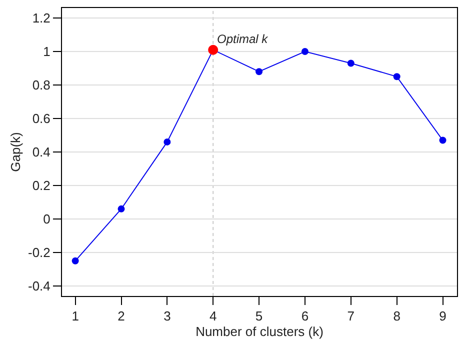 This screenshot has height=356, width=460. What do you see at coordinates (41, 118) in the screenshot?
I see `y-tick-label: 0.6` at bounding box center [41, 118].